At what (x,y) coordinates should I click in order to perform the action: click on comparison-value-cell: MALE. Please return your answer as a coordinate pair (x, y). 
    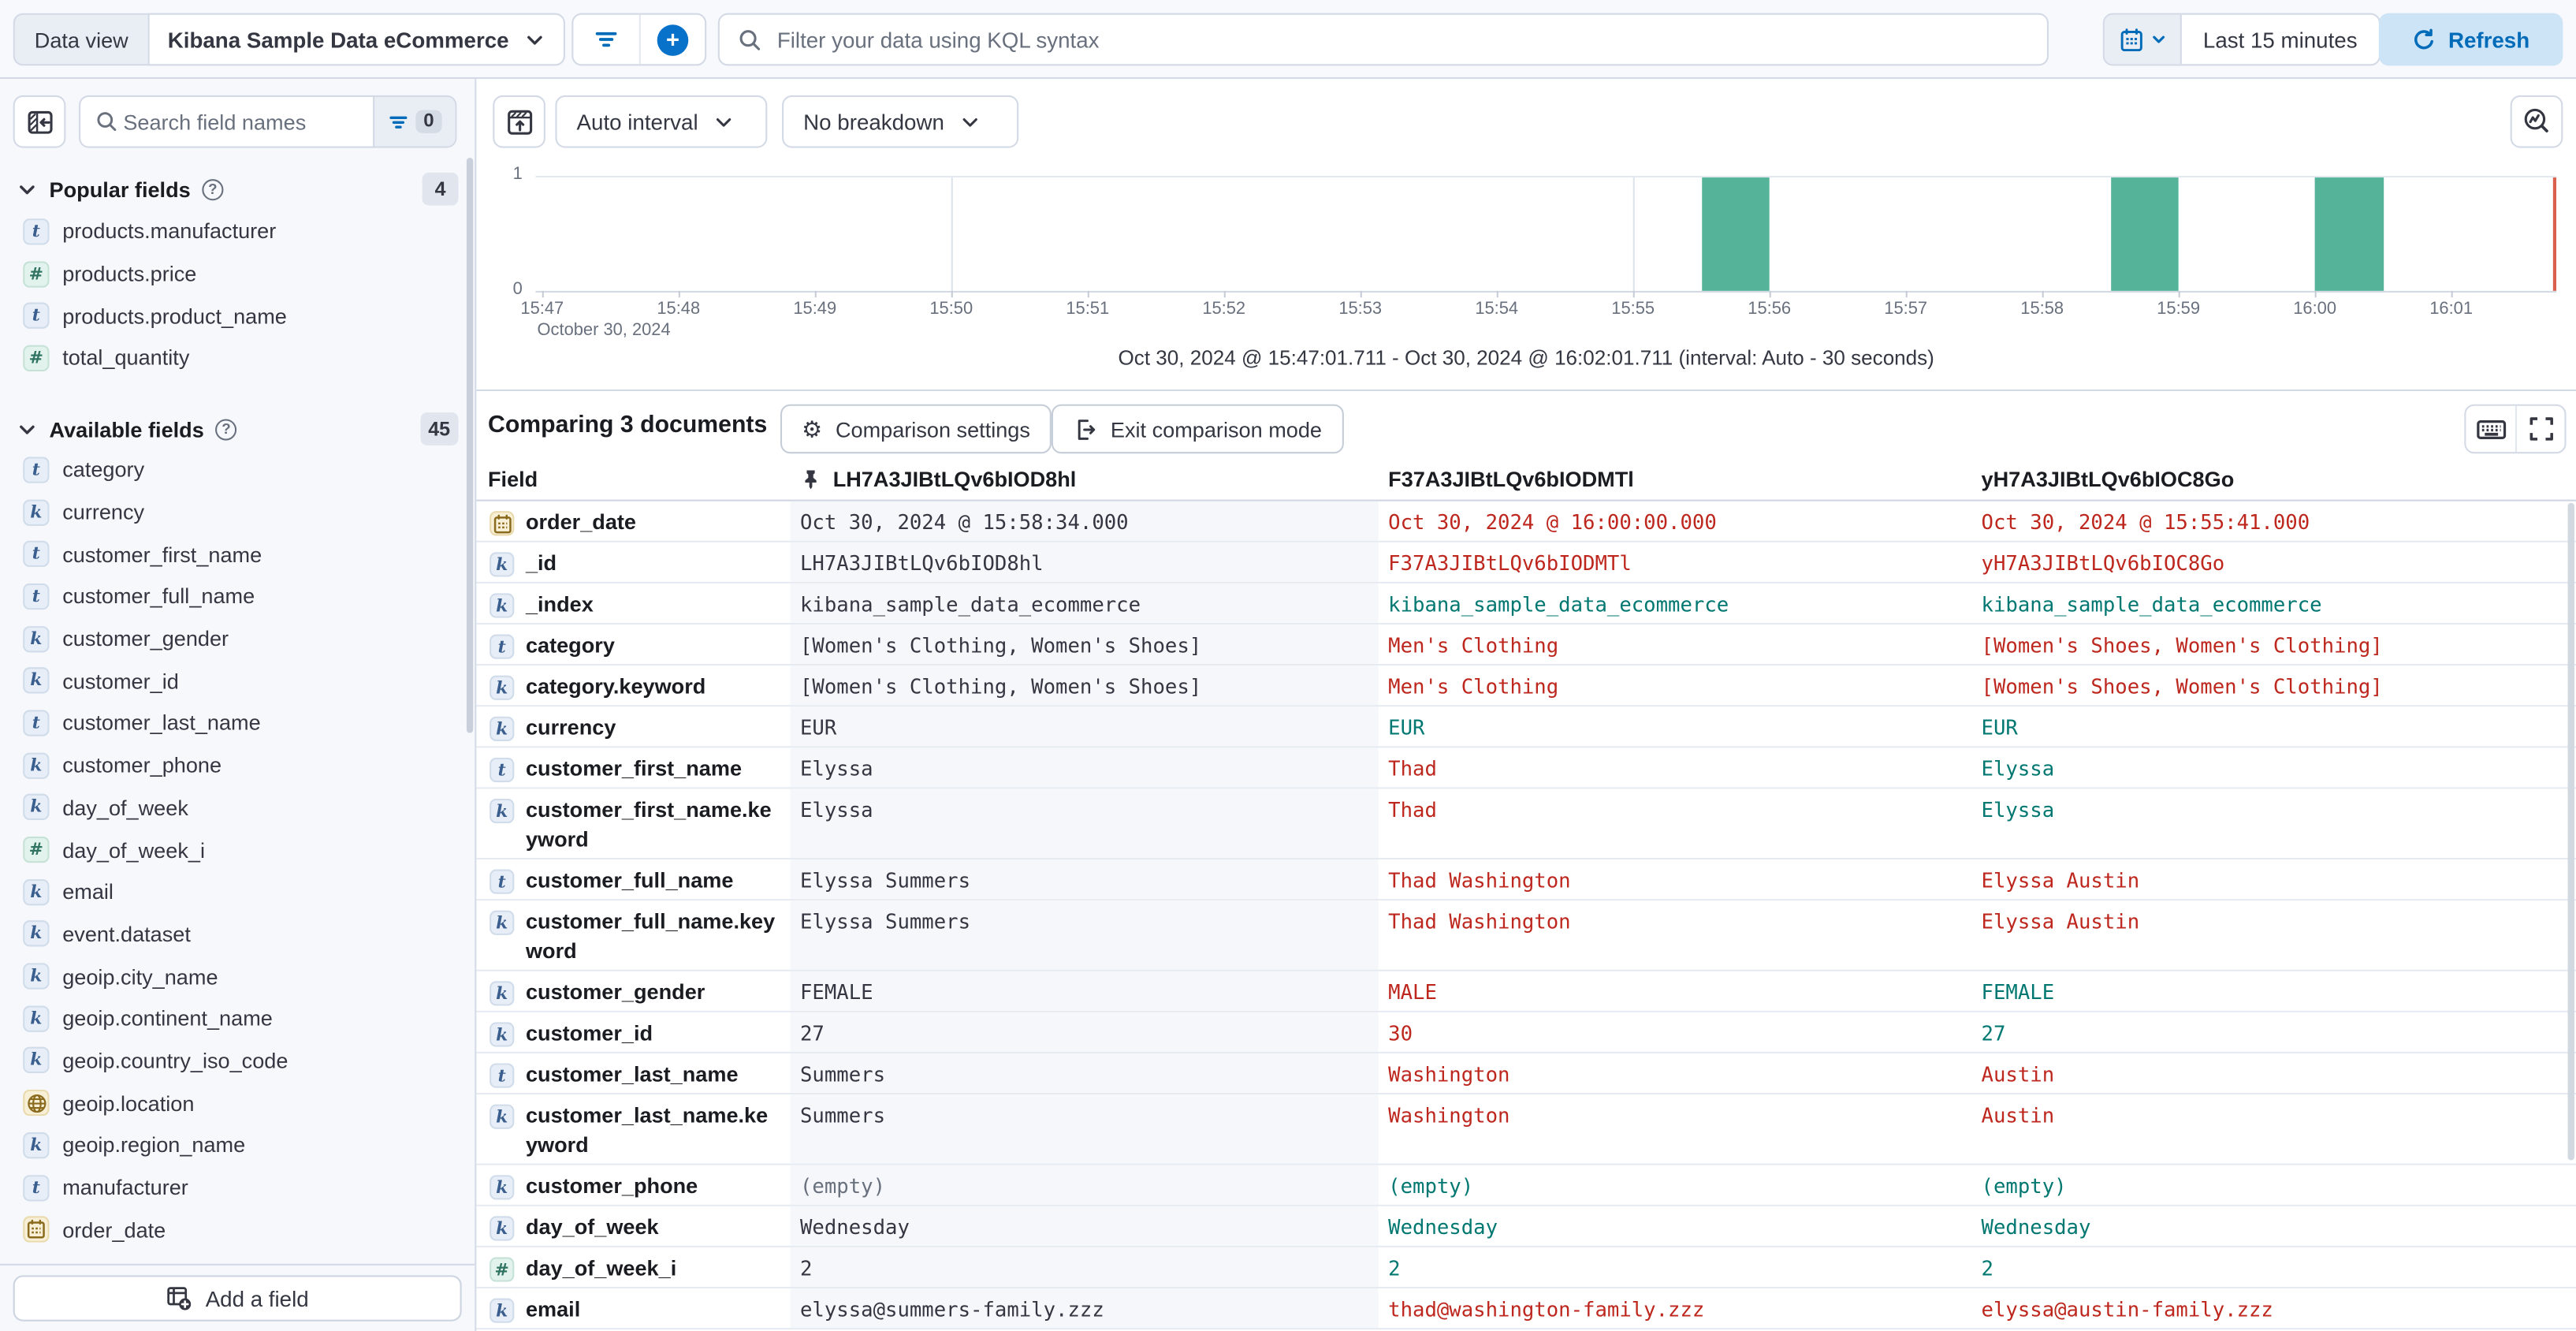
    Looking at the image, I should click on (1412, 993).